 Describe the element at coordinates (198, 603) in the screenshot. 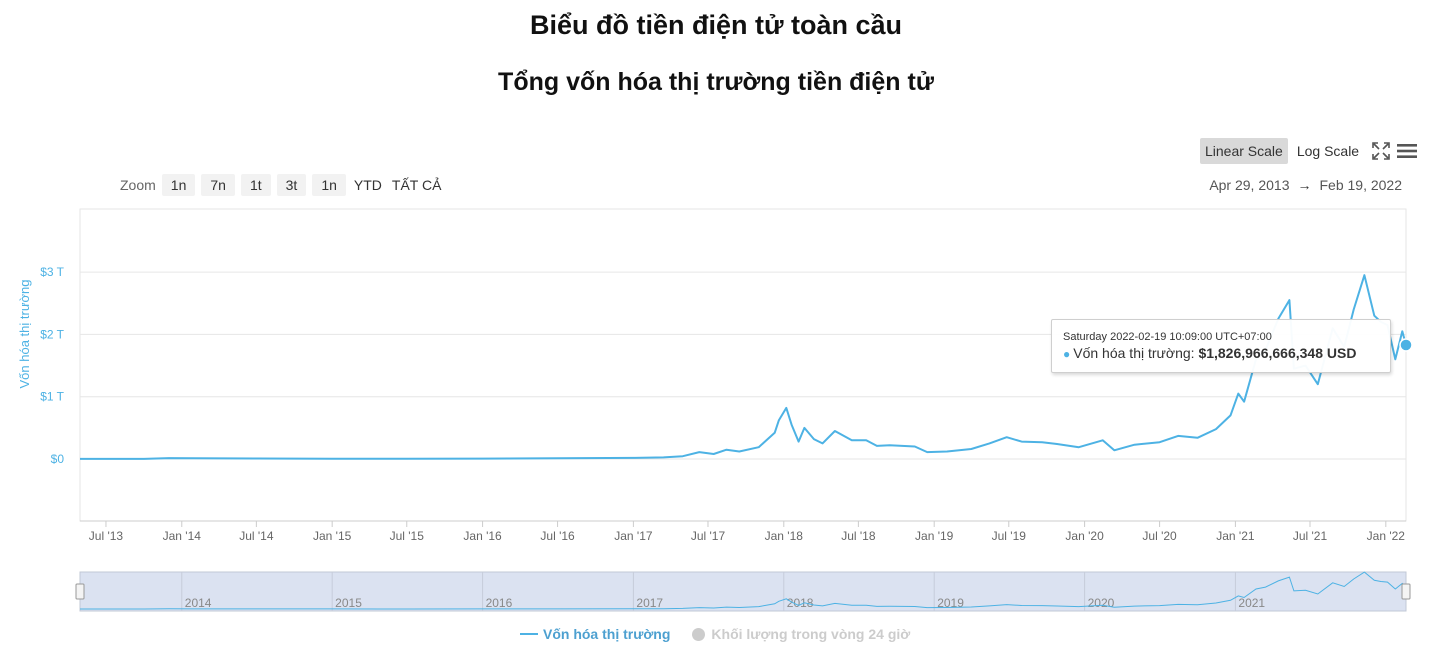

I see `navigator-year-label: 2014` at that location.